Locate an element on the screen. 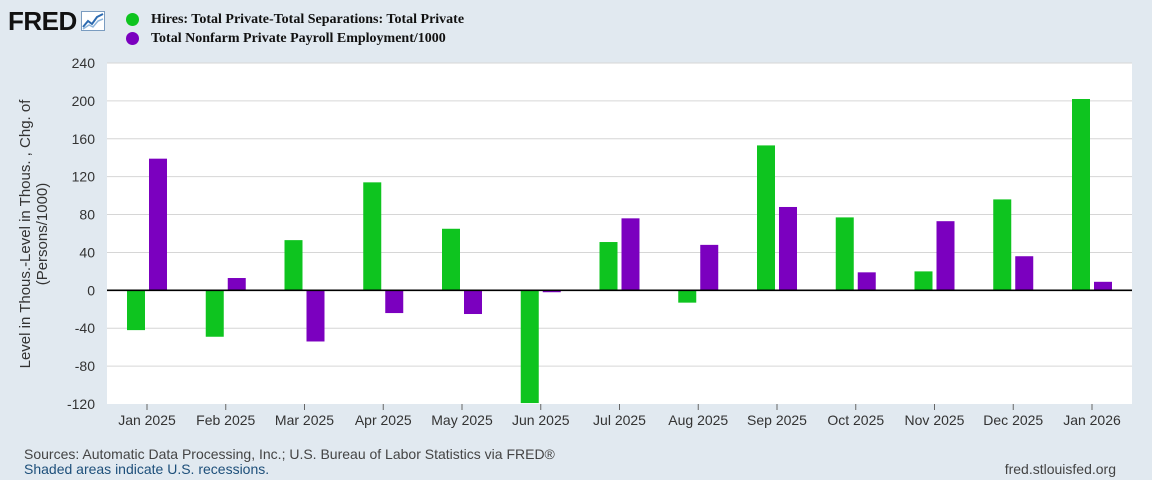  y-axis-label-line2: (Persons/1000) is located at coordinates (42, 234).